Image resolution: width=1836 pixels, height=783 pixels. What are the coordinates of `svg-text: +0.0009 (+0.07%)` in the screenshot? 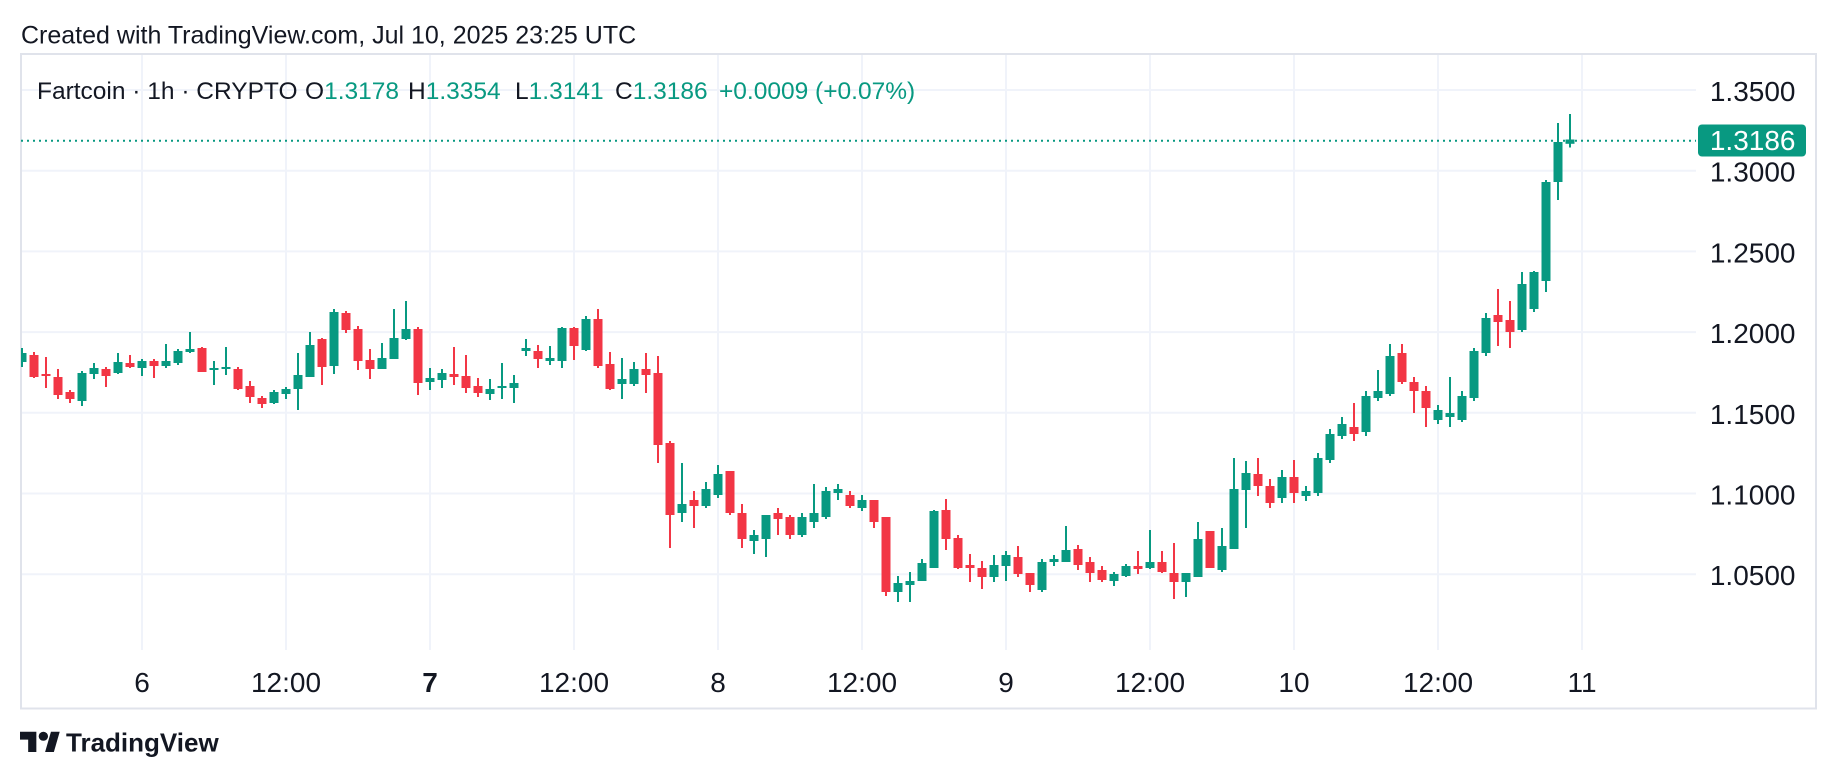 It's located at (817, 91).